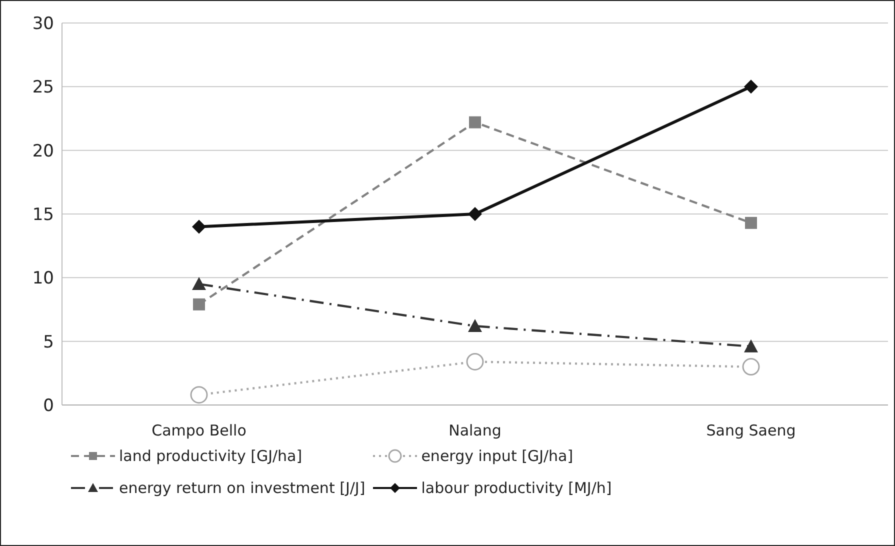 This screenshot has height=546, width=895. Describe the element at coordinates (43, 151) in the screenshot. I see `y-tick-label: 20` at that location.